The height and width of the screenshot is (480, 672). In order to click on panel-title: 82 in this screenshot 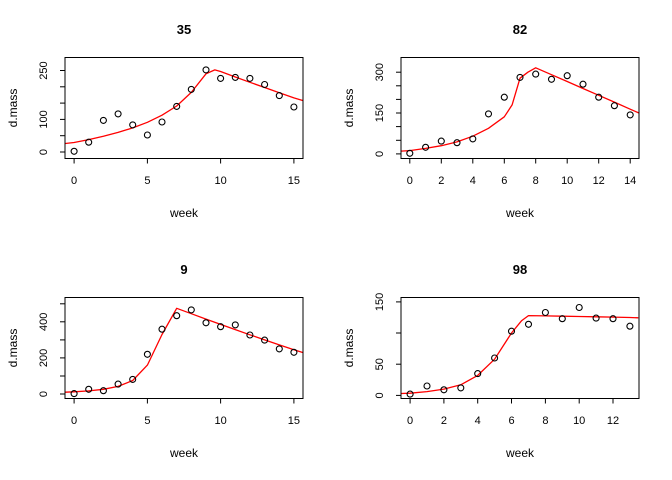, I will do `click(520, 29)`.